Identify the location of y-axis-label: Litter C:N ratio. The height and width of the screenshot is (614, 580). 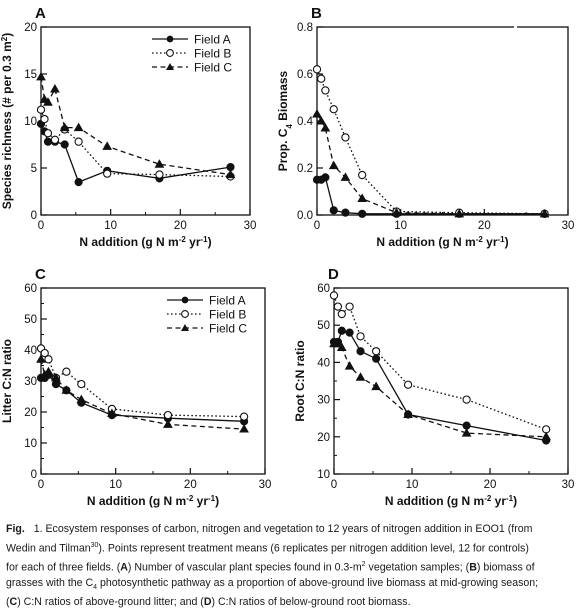
(7, 381).